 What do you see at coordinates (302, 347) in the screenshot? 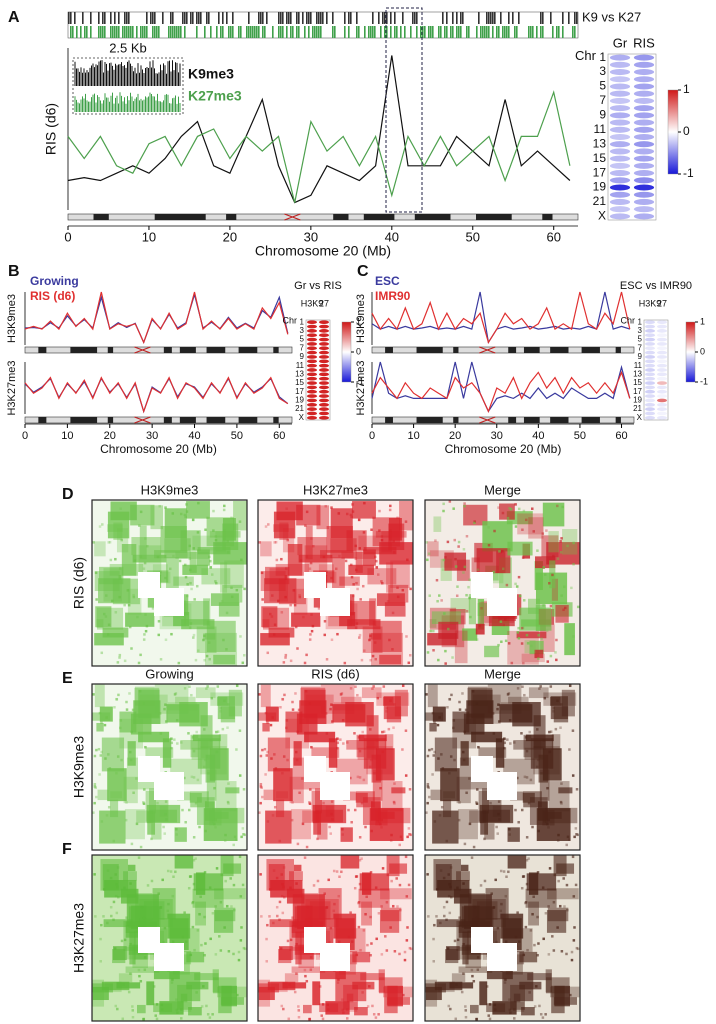
I see `row-label: 7` at bounding box center [302, 347].